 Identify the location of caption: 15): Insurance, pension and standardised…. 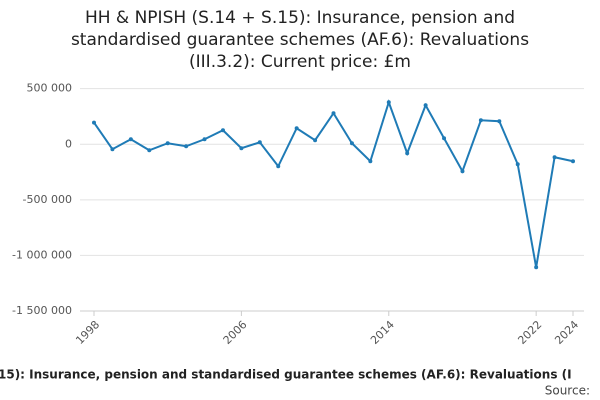
(286, 375).